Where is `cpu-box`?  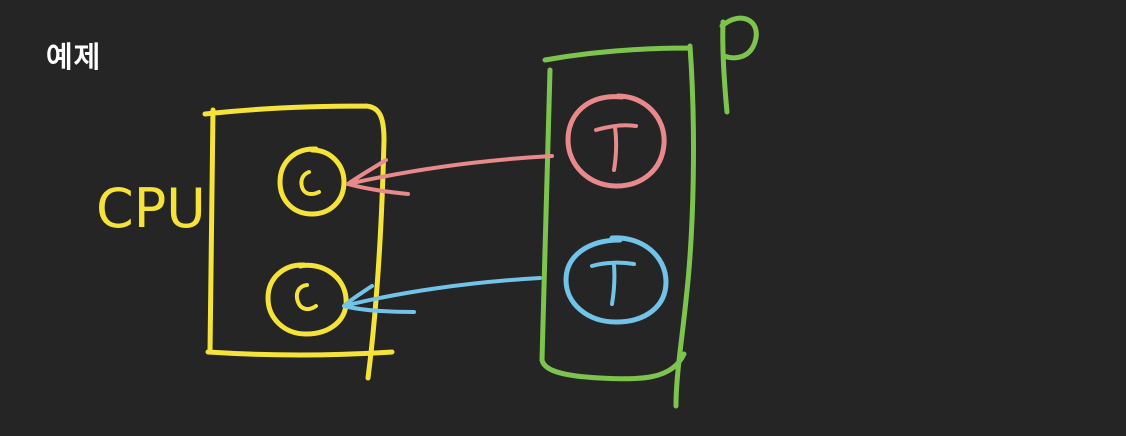 cpu-box is located at coordinates (298, 242).